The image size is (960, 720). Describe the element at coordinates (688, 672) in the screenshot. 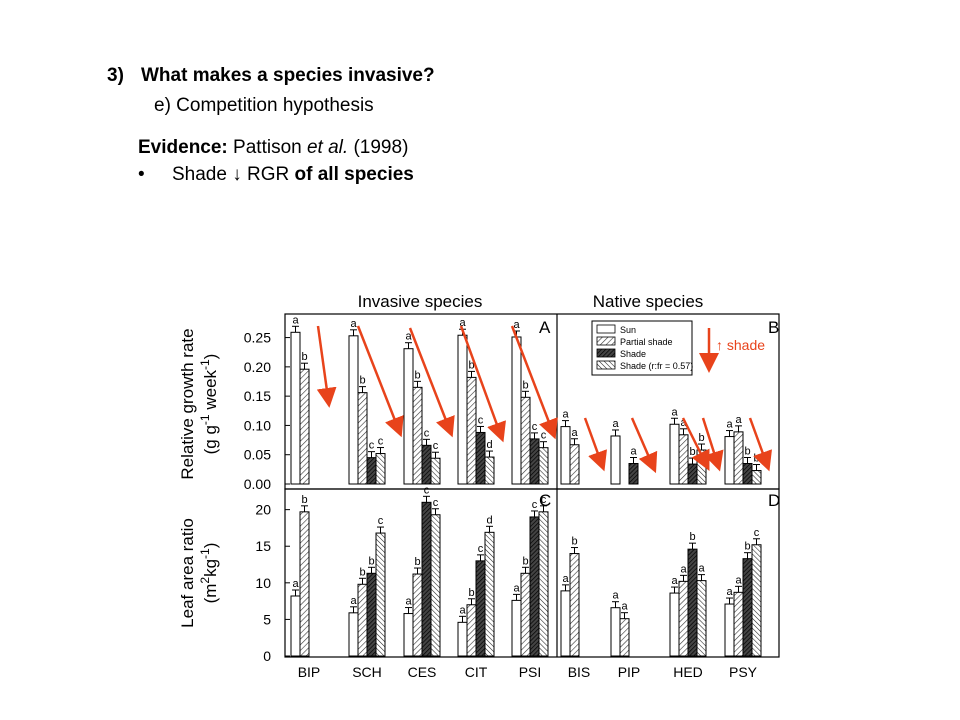

I see `category-label-hed: HED` at that location.